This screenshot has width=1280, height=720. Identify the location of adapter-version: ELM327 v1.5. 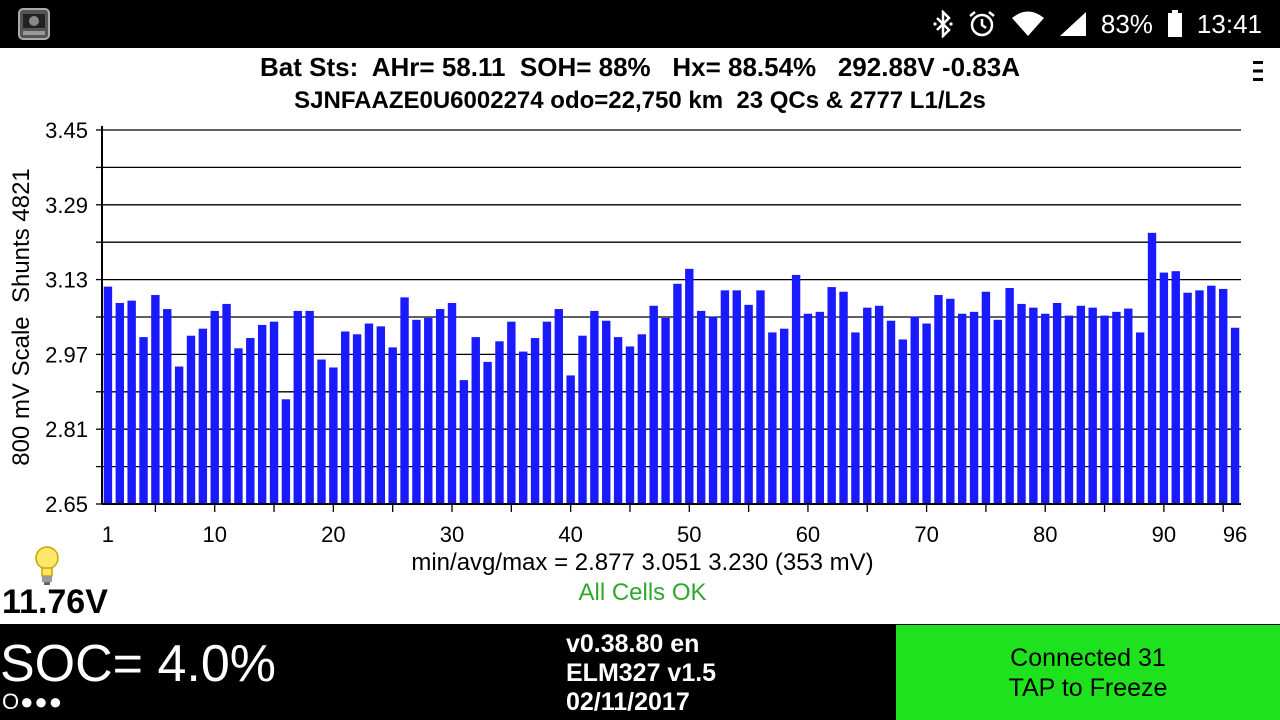
(641, 673).